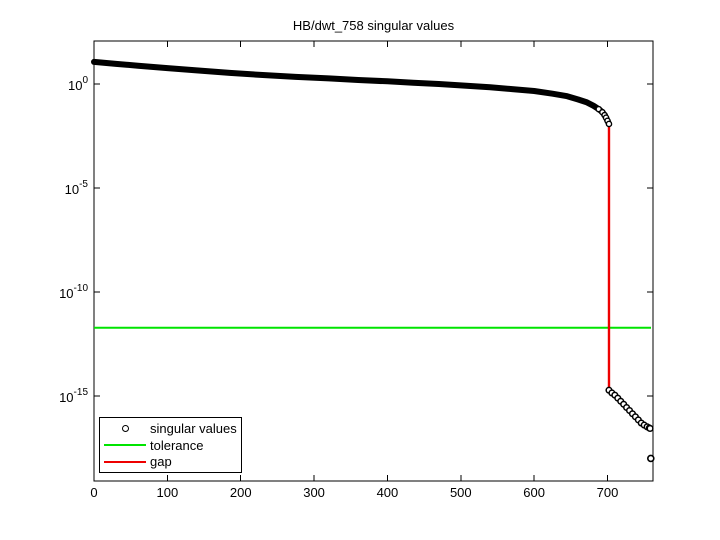  What do you see at coordinates (314, 492) in the screenshot?
I see `x-tick-label: 300` at bounding box center [314, 492].